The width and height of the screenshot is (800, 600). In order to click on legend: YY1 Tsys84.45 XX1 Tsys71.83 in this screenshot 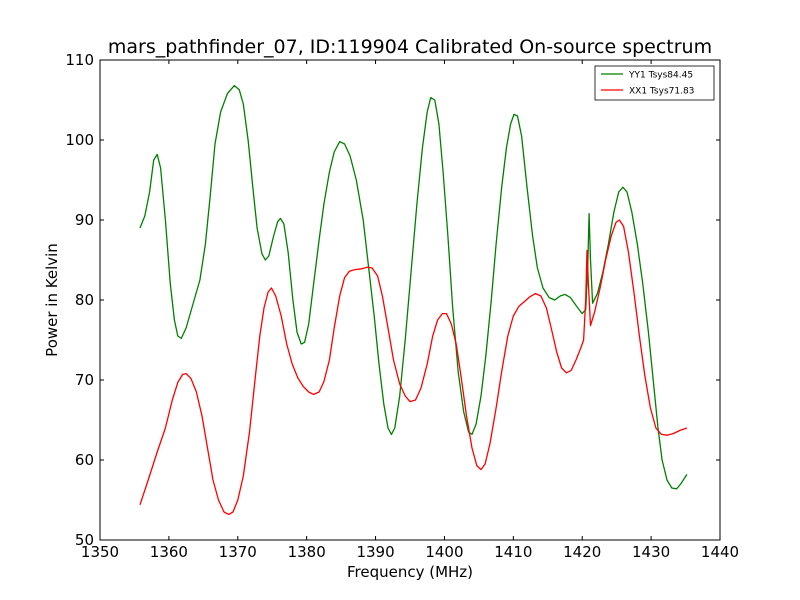, I will do `click(654, 83)`.